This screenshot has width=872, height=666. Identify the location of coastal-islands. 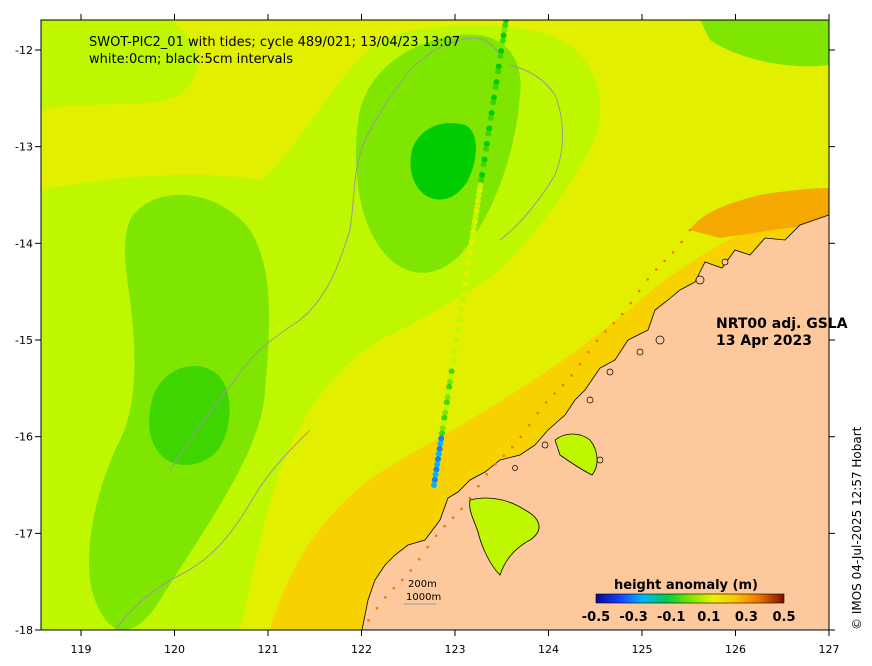
(620, 364).